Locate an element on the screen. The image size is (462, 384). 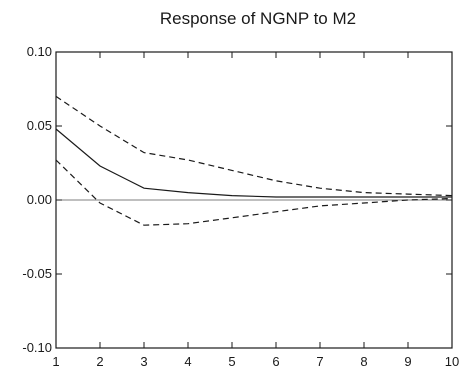
x-tick-label: 1 is located at coordinates (55, 361).